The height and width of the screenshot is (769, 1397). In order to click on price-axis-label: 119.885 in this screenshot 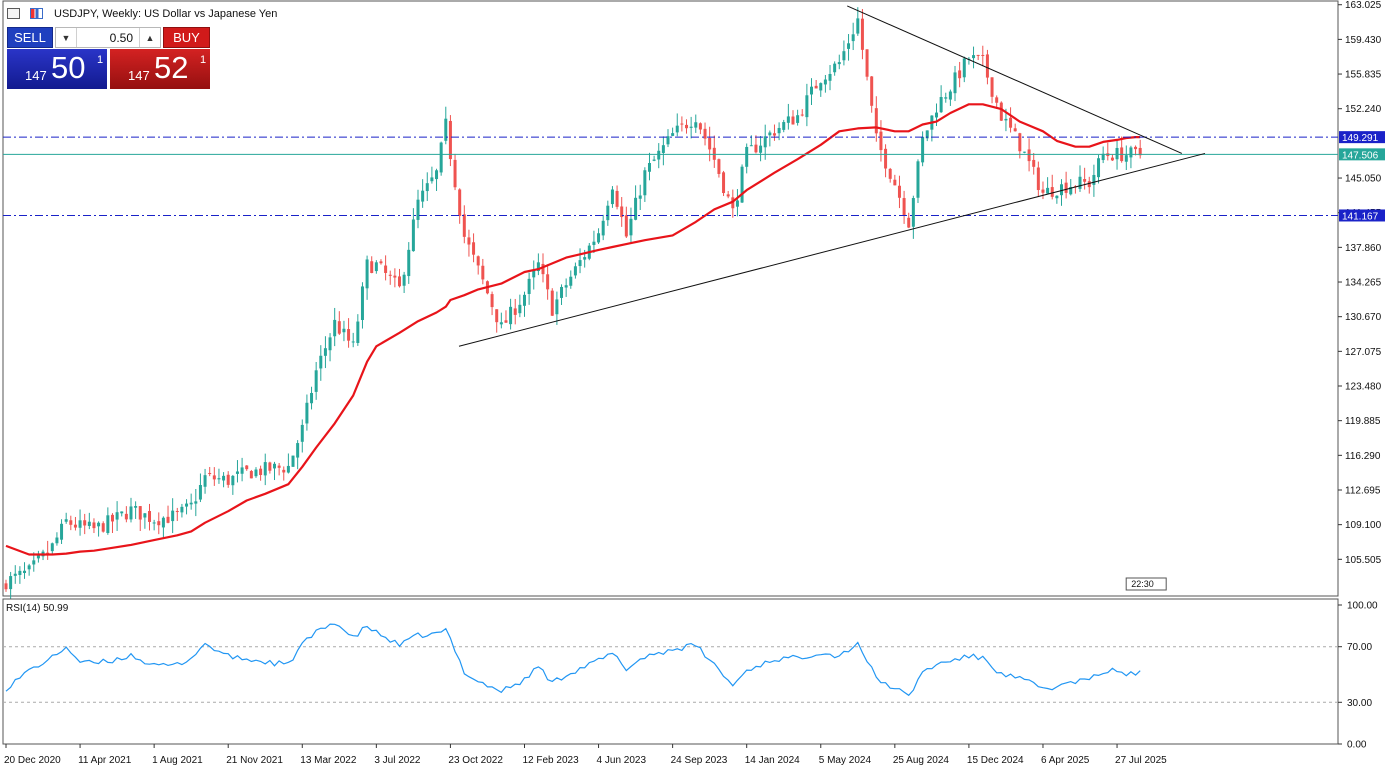, I will do `click(1363, 421)`.